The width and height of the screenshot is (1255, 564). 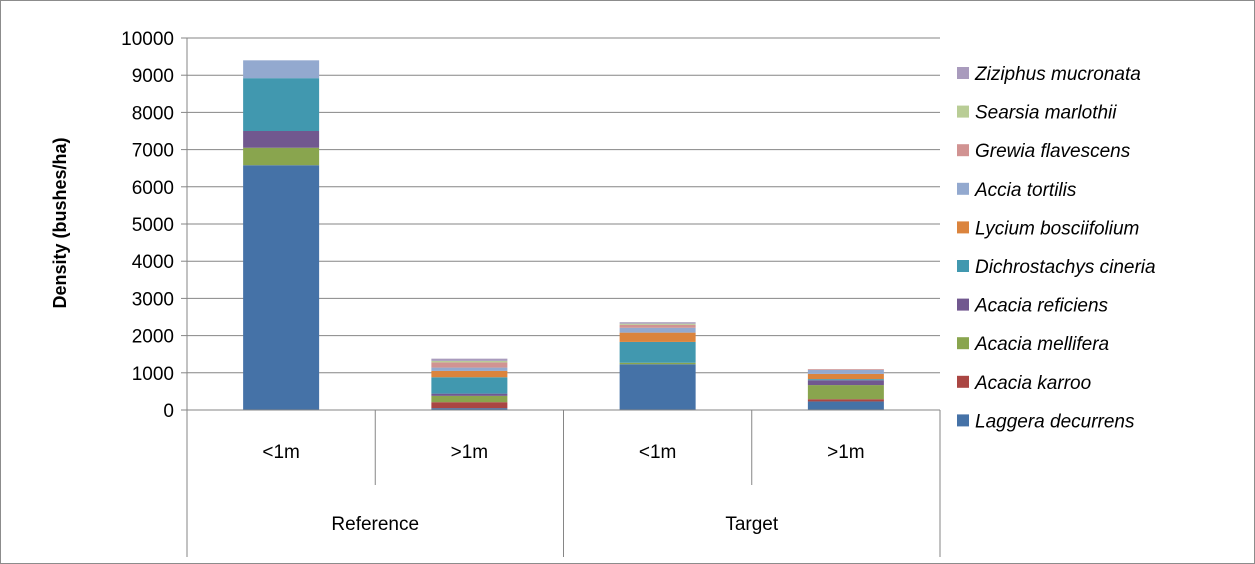 What do you see at coordinates (153, 262) in the screenshot?
I see `y-tick-label: 4000` at bounding box center [153, 262].